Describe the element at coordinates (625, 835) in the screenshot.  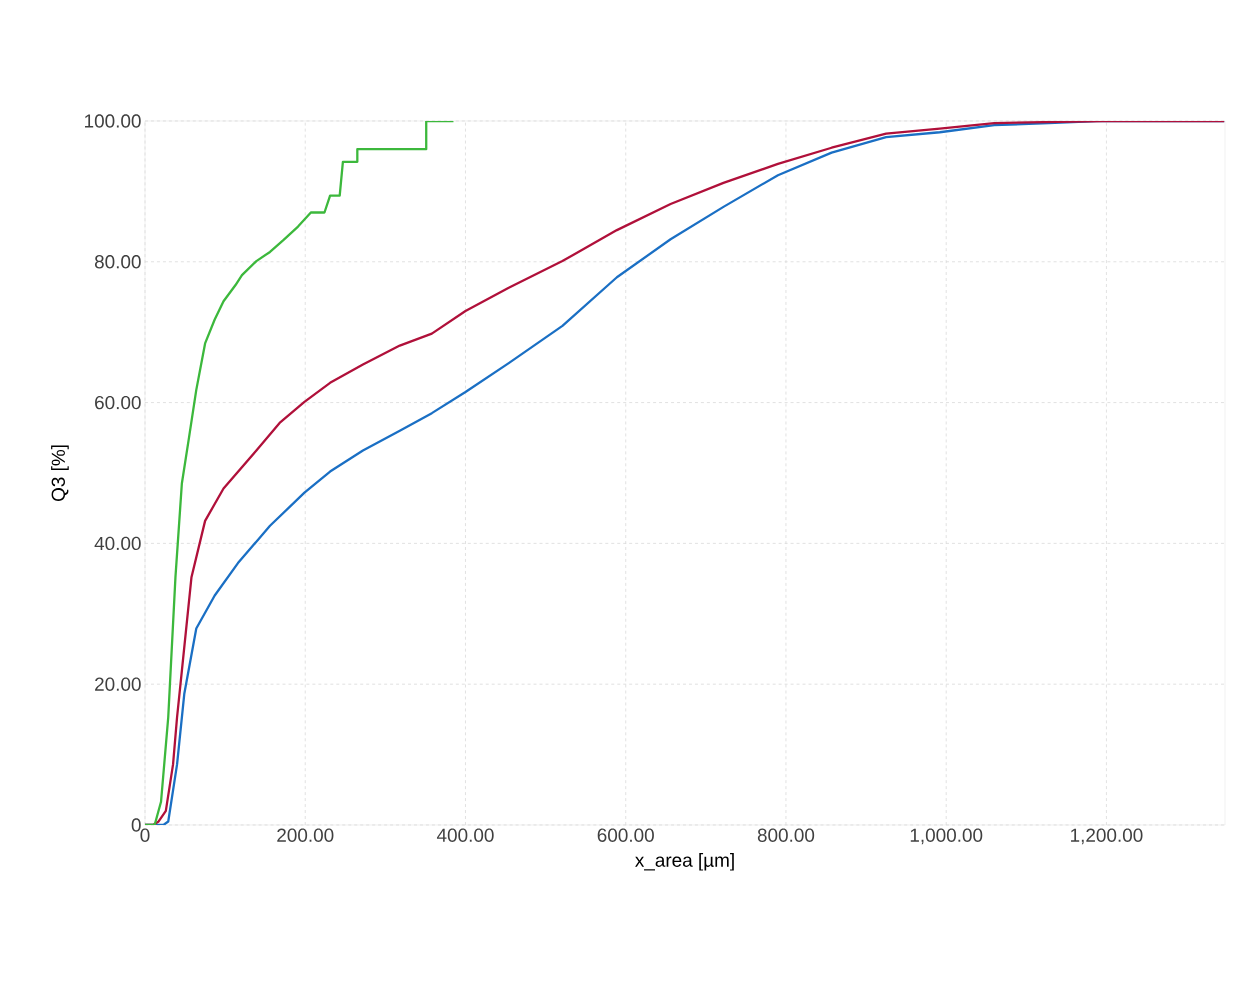
I see `x-tick-label: 600.00` at that location.